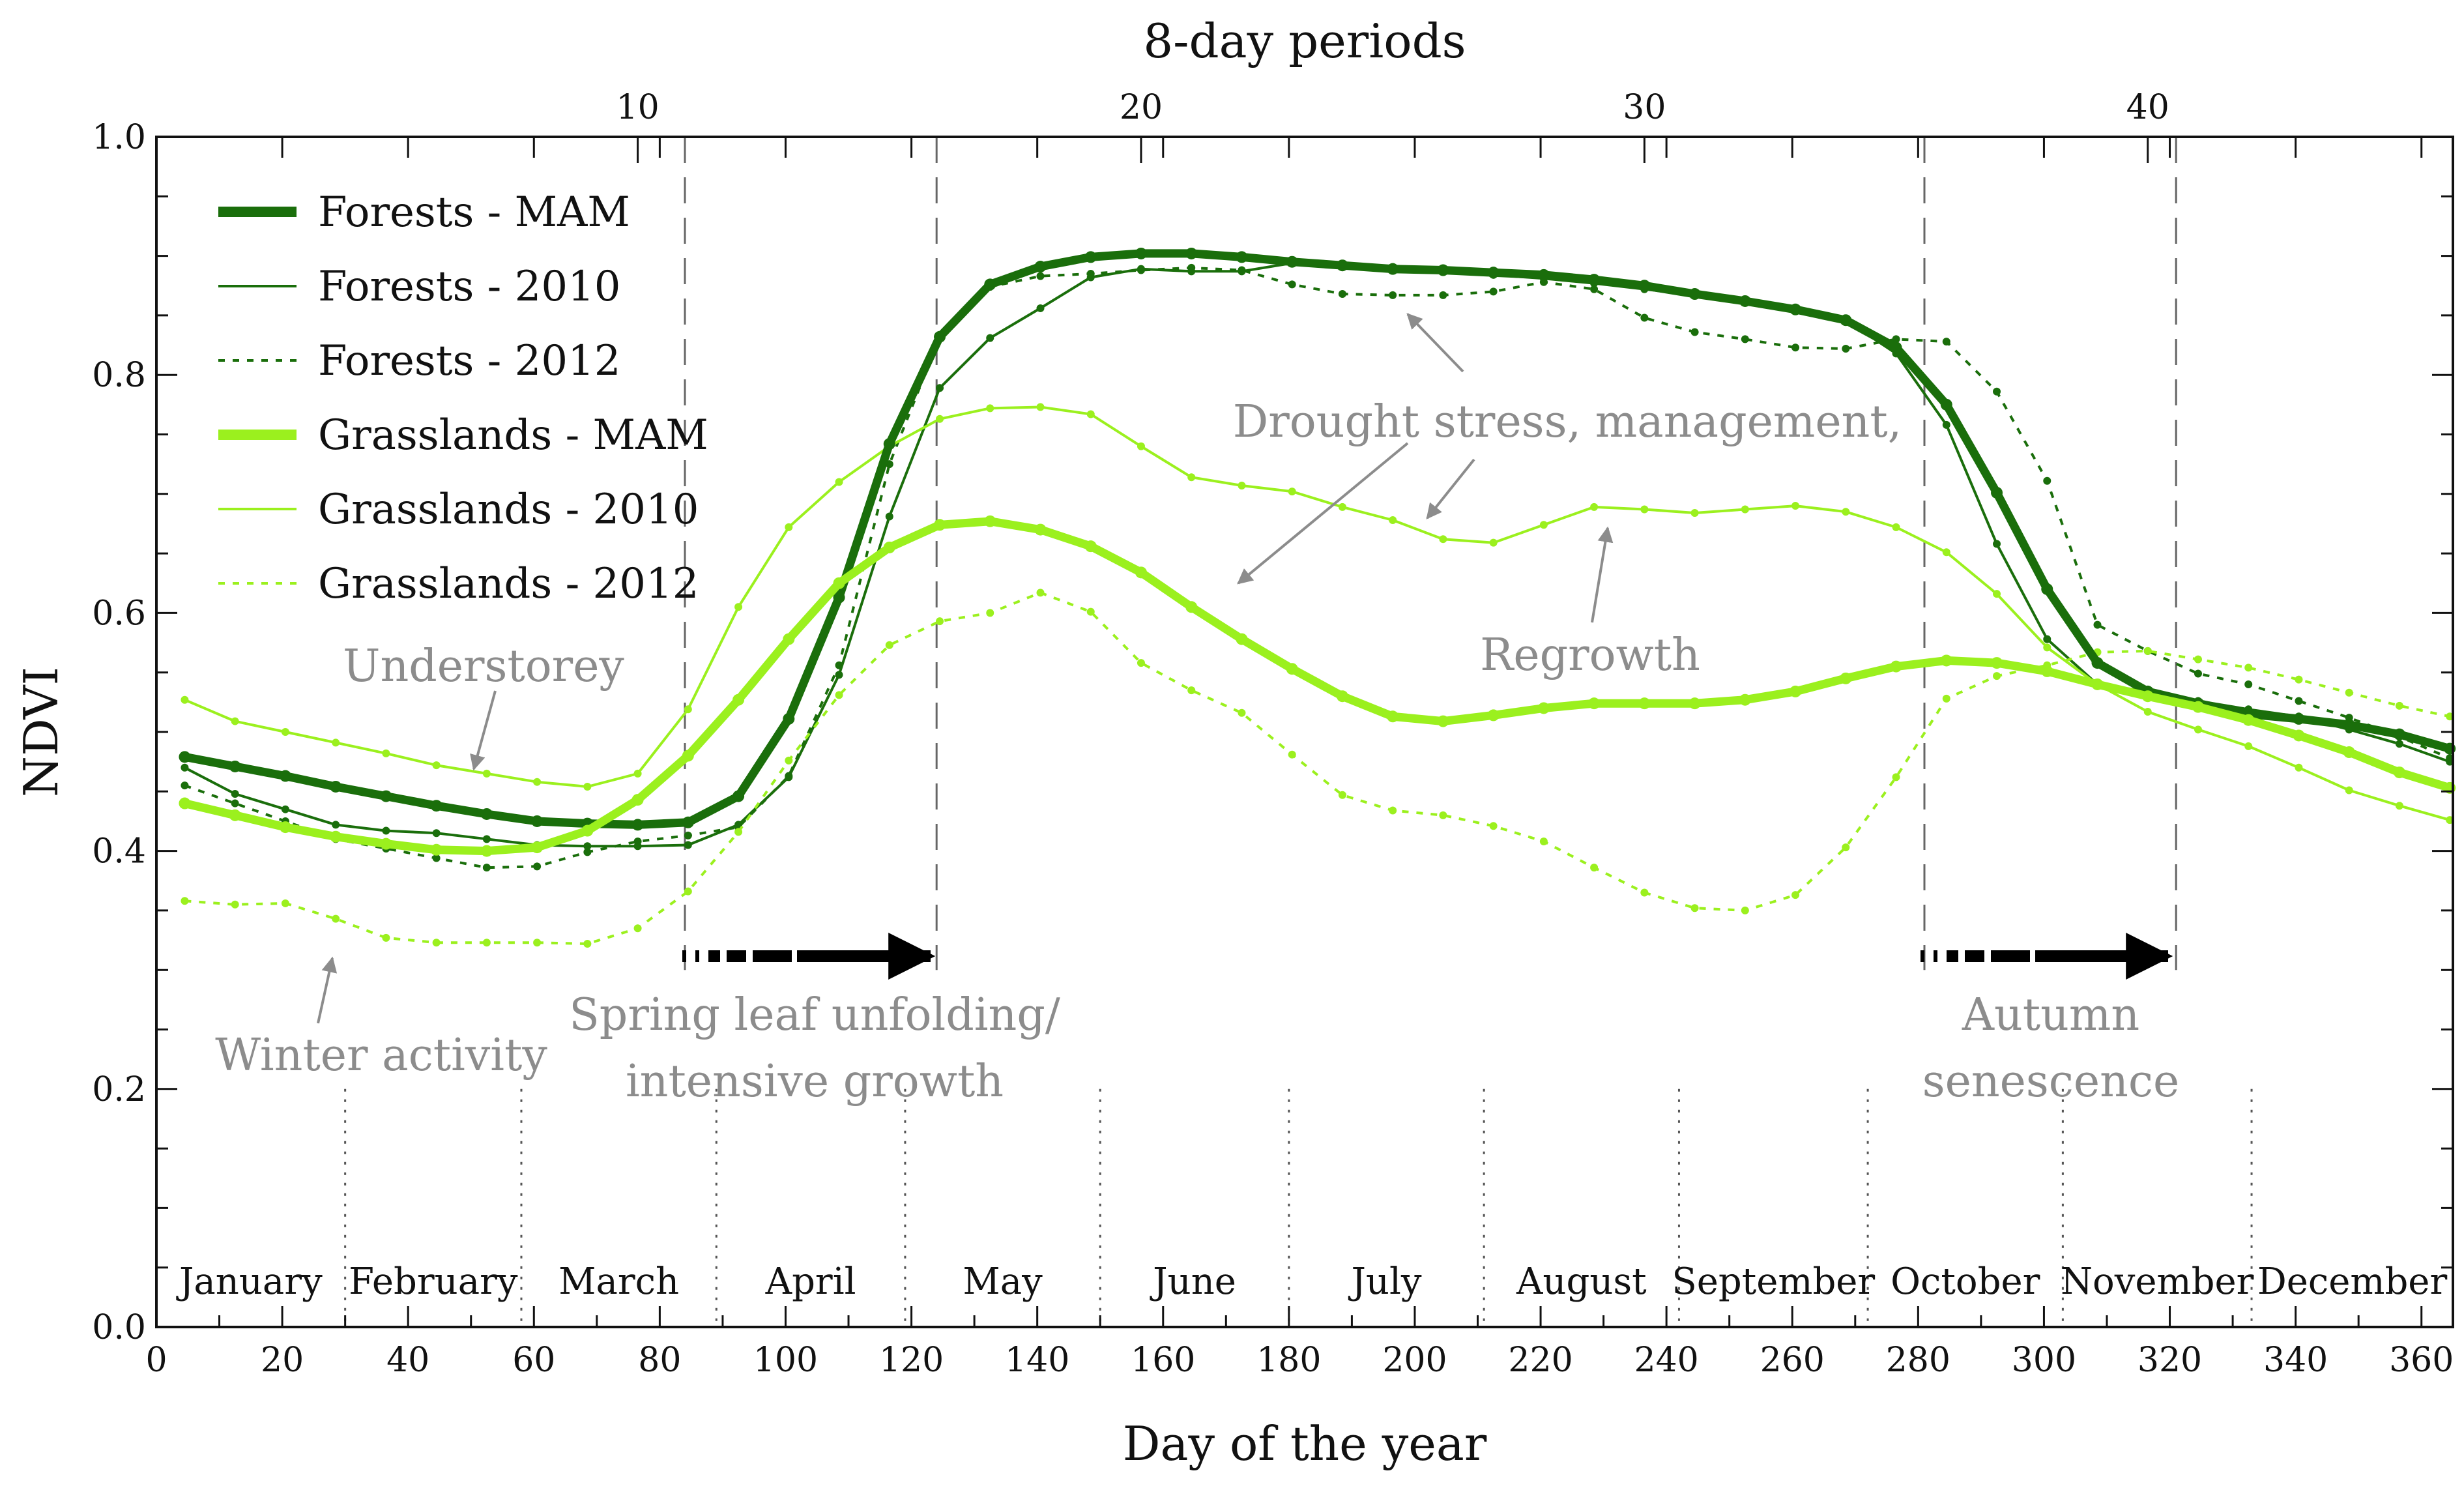 The width and height of the screenshot is (2464, 1488). What do you see at coordinates (41, 732) in the screenshot?
I see `y-axis-title: NDVI` at bounding box center [41, 732].